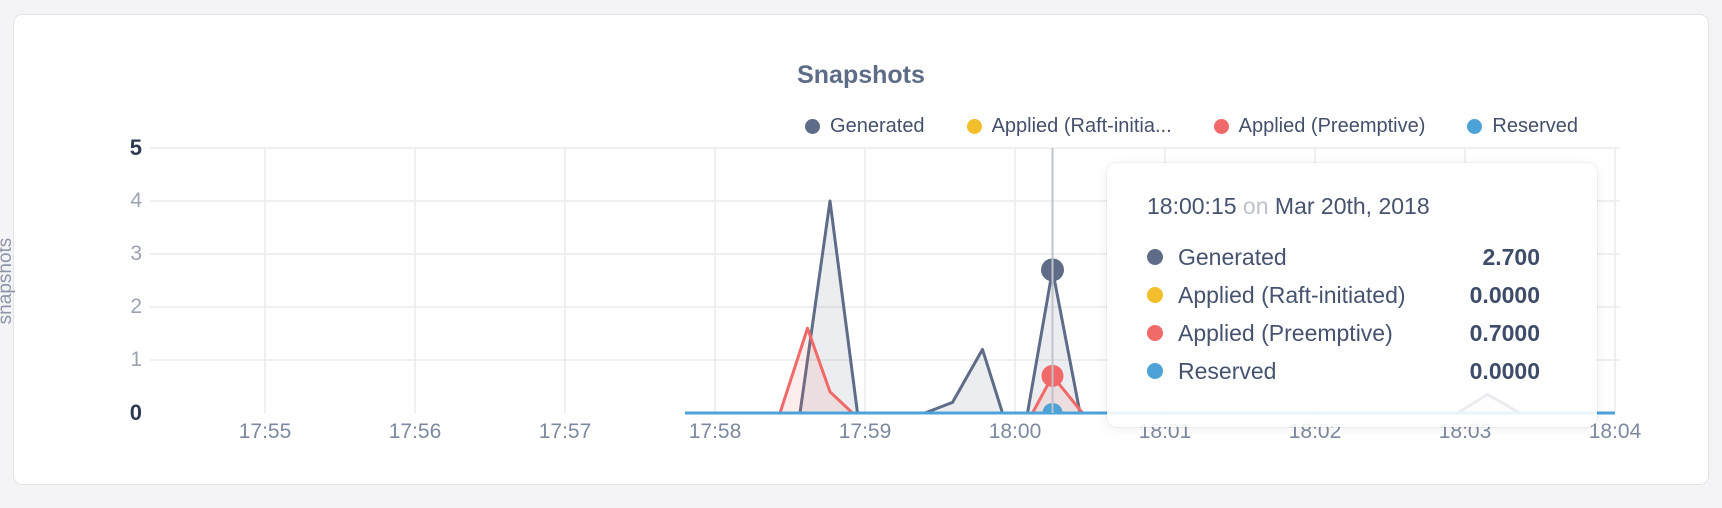 The width and height of the screenshot is (1722, 508). What do you see at coordinates (715, 431) in the screenshot?
I see `x-tick-label: 17:58` at bounding box center [715, 431].